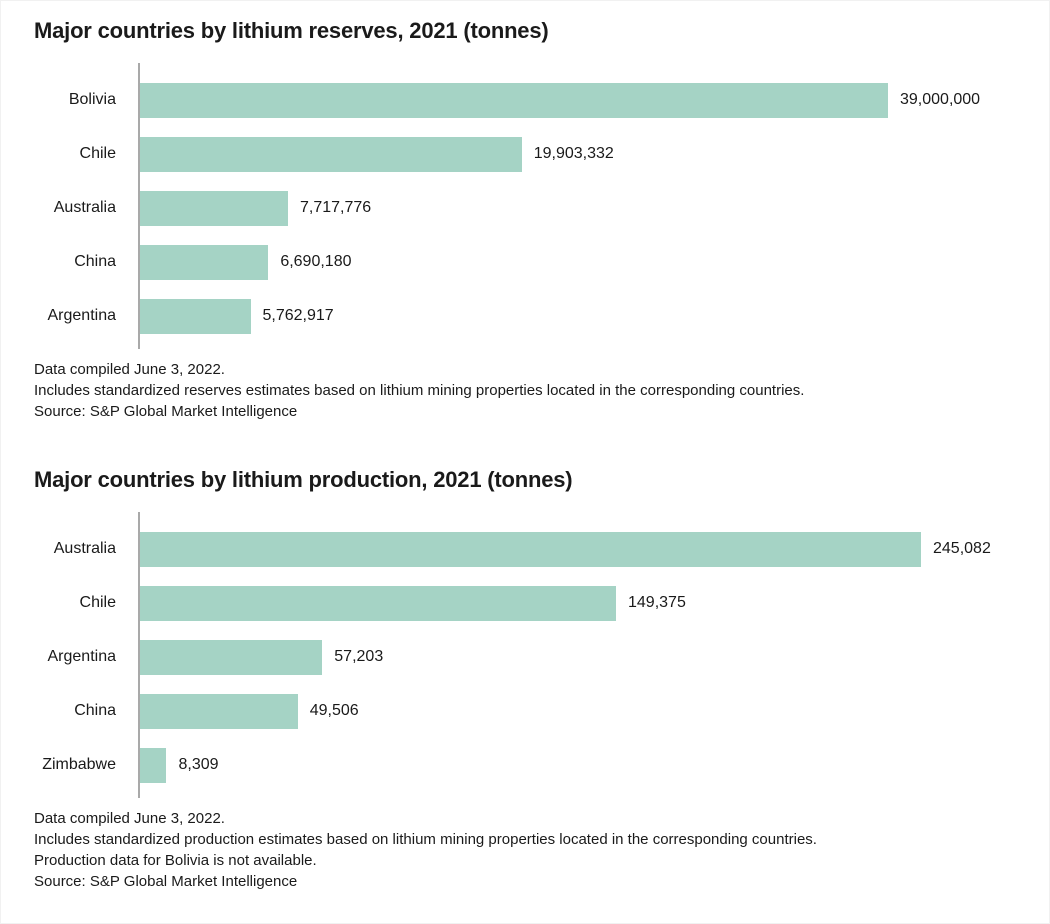 The image size is (1050, 924). Describe the element at coordinates (198, 764) in the screenshot. I see `bar-value-label: 8,309` at that location.